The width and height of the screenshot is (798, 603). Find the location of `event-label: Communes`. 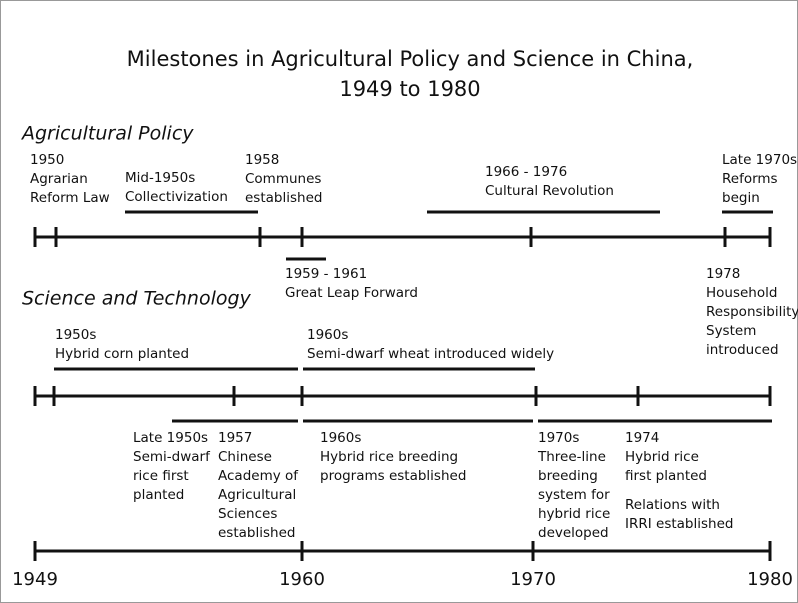

event-label: Communes is located at coordinates (283, 179).